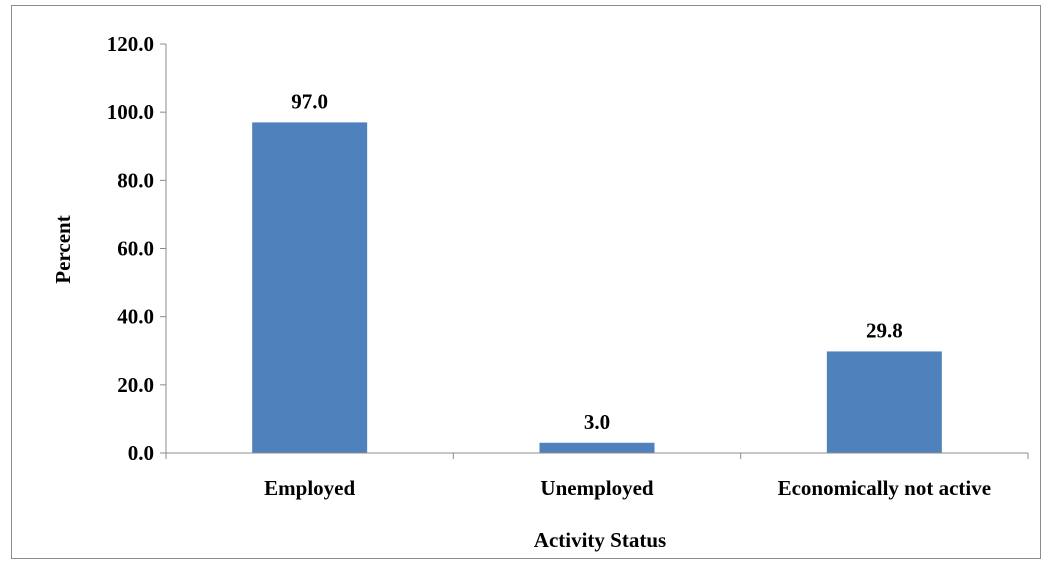 The width and height of the screenshot is (1044, 563). I want to click on y-tick-label: 60.0, so click(135, 249).